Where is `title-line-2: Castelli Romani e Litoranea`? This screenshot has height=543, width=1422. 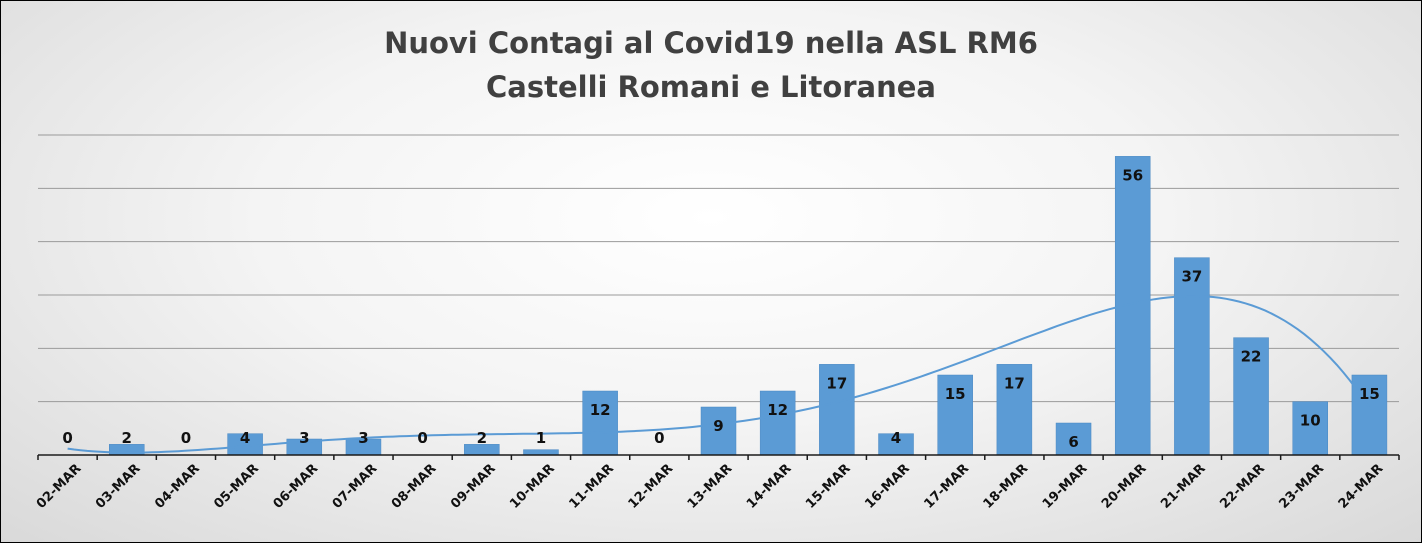 title-line-2: Castelli Romani e Litoranea is located at coordinates (710, 87).